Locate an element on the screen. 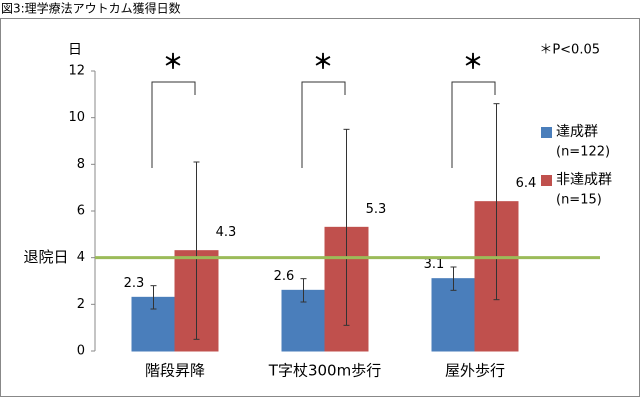  chart-title: 図3:理学療法アウトカム獲得日数 is located at coordinates (91, 8).